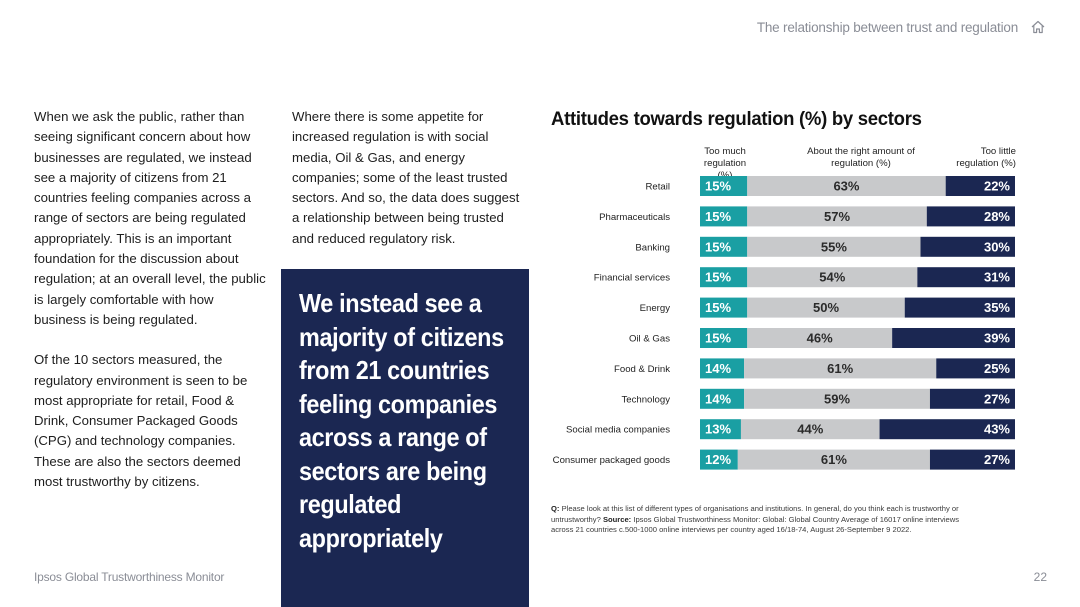 The width and height of the screenshot is (1080, 607). What do you see at coordinates (555, 508) in the screenshot?
I see `footnote-q-label: Q:` at bounding box center [555, 508].